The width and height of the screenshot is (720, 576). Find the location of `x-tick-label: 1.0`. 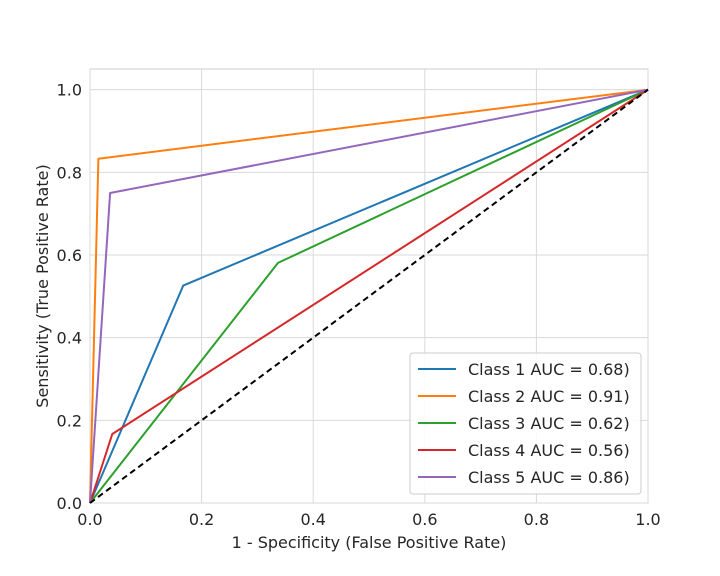

x-tick-label: 1.0 is located at coordinates (647, 519).